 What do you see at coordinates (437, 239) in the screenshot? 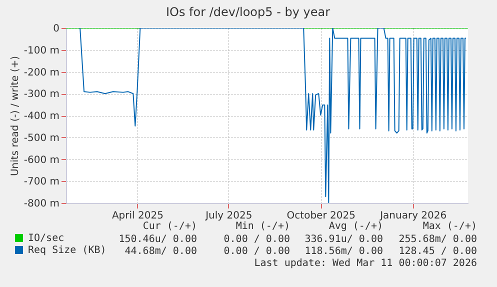
I see `text: 255.68m/ 0.00` at bounding box center [437, 239].